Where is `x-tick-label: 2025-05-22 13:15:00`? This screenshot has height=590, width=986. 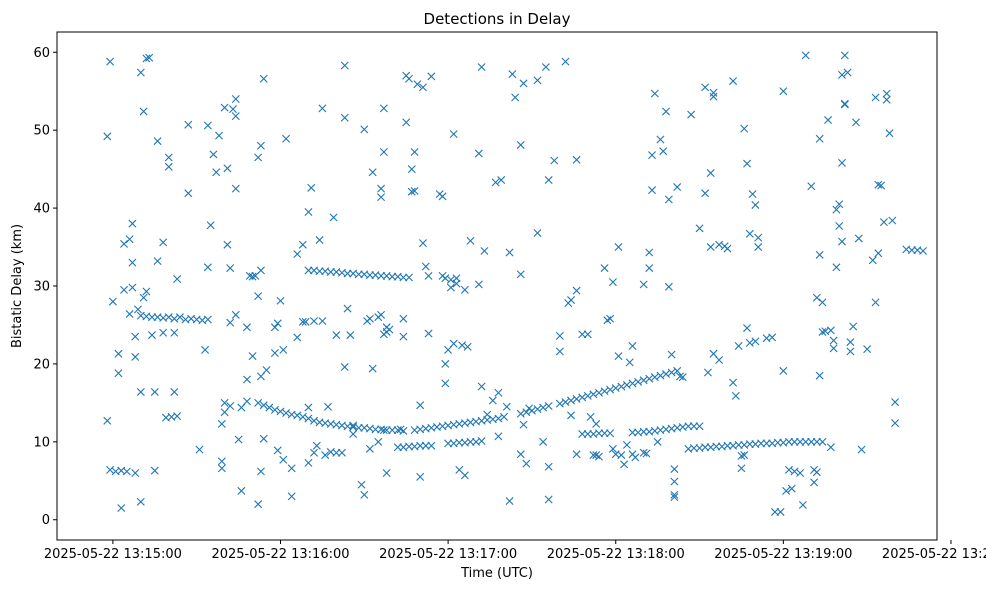
x-tick-label: 2025-05-22 13:15:00 is located at coordinates (113, 554).